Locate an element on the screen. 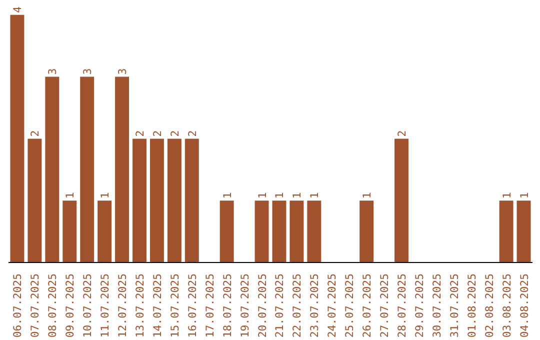  x-tick-label: 25.07.2025 is located at coordinates (349, 306).